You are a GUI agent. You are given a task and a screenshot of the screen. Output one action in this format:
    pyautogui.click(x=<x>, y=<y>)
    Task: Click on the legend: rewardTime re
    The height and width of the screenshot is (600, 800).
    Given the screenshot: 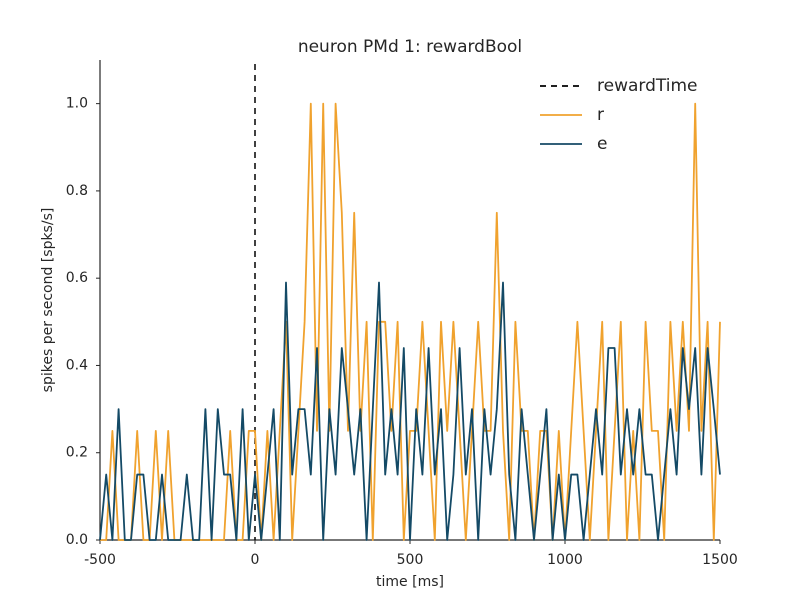 What is the action you would take?
    pyautogui.click(x=618, y=115)
    